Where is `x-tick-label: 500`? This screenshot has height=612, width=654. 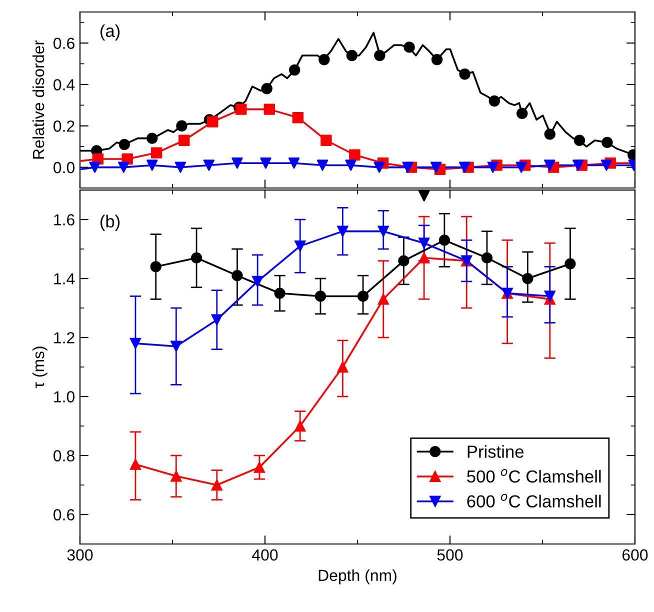 x-tick-label: 500 is located at coordinates (450, 555).